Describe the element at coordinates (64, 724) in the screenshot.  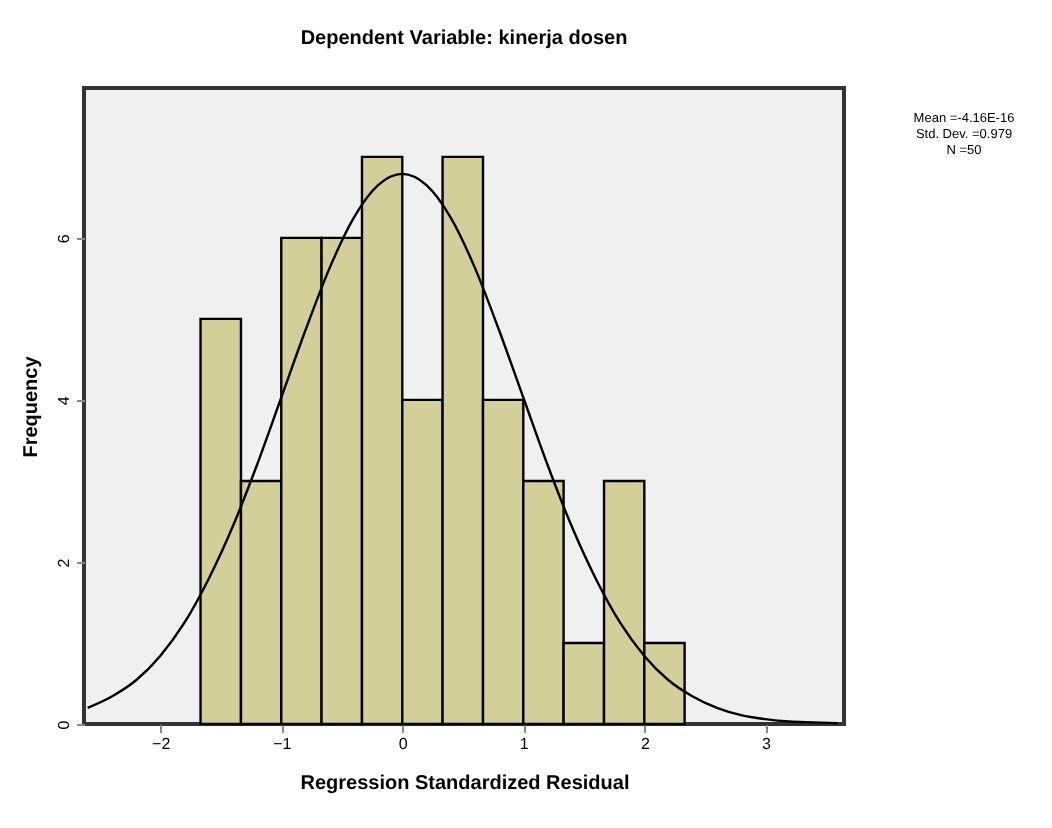
I see `y-tick-label: 0` at that location.